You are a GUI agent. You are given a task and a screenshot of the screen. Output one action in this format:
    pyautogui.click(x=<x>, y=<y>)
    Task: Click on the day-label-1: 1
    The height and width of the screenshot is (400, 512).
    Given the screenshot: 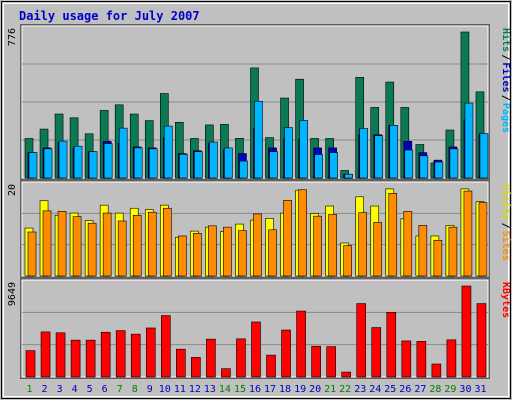 What is the action you would take?
    pyautogui.click(x=30, y=389)
    